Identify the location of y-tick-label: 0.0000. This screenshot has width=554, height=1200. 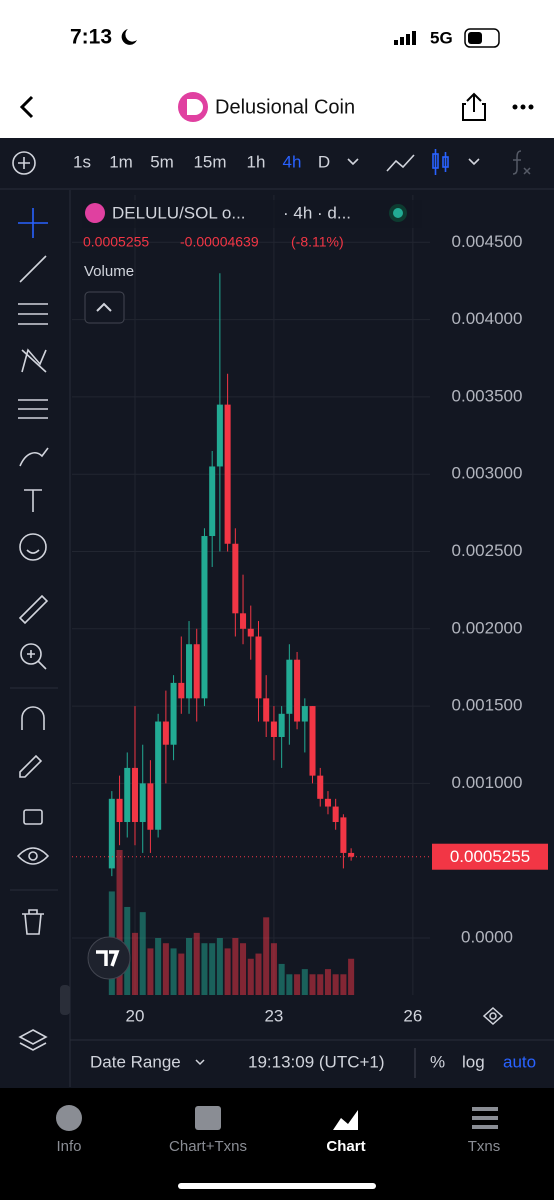
(487, 936).